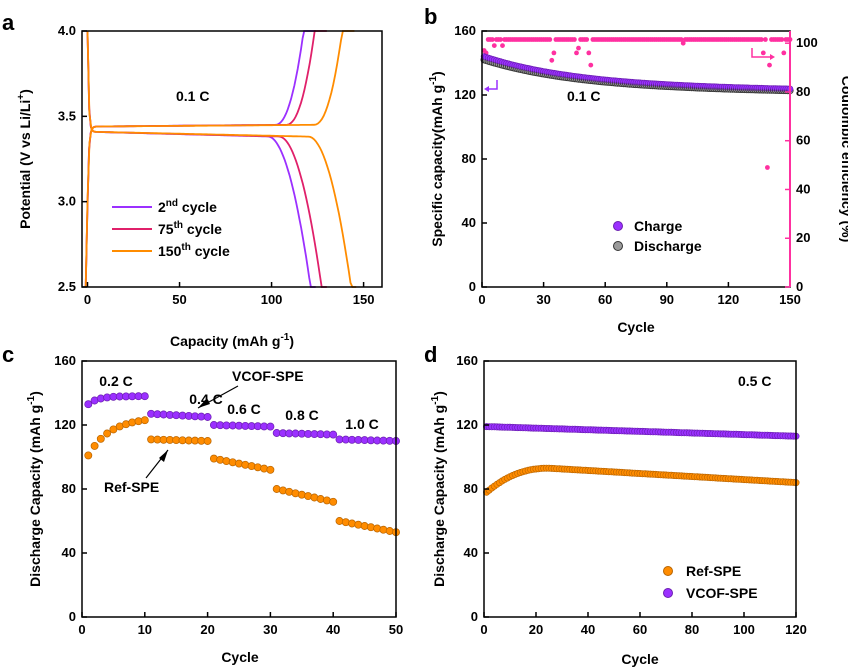 Image resolution: width=848 pixels, height=668 pixels. I want to click on panel-d-ytick-label: 40, so click(471, 552).